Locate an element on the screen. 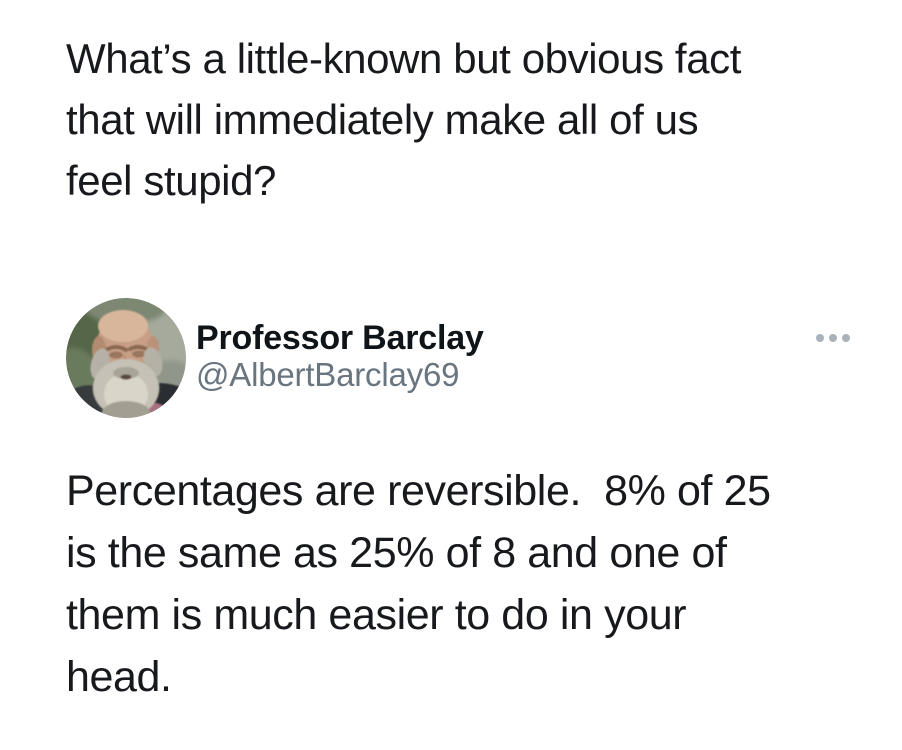 Image resolution: width=902 pixels, height=750 pixels. avatar is located at coordinates (126, 358).